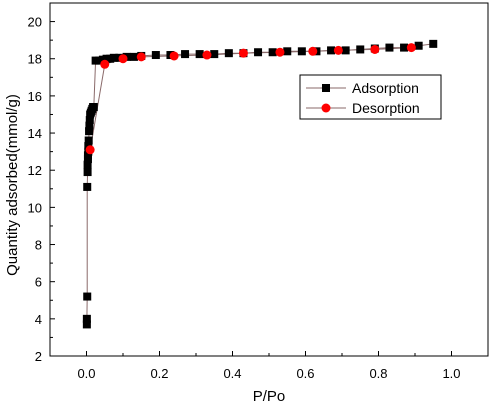  Describe the element at coordinates (370, 97) in the screenshot. I see `legend: Adsorption Desorption` at that location.